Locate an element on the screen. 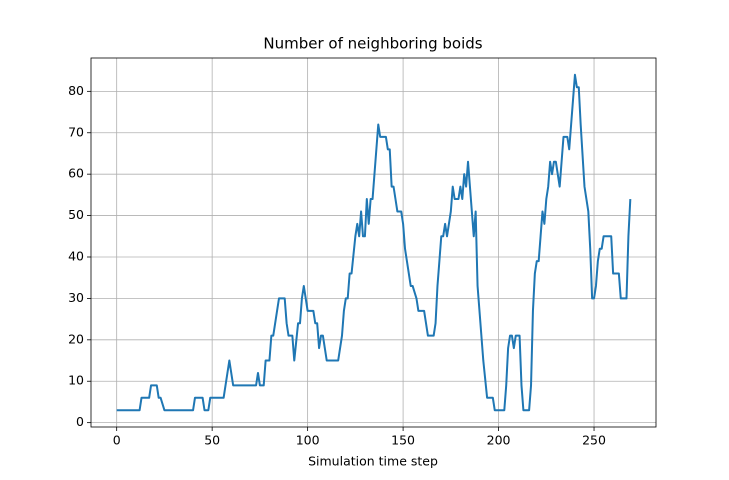 Image resolution: width=729 pixels, height=480 pixels. x-axis-label: Simulation time step is located at coordinates (373, 461).